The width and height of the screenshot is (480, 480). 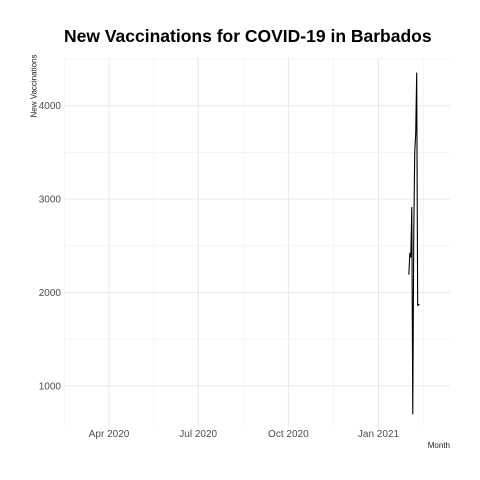 What do you see at coordinates (50, 106) in the screenshot?
I see `y-tick-label: 4000` at bounding box center [50, 106].